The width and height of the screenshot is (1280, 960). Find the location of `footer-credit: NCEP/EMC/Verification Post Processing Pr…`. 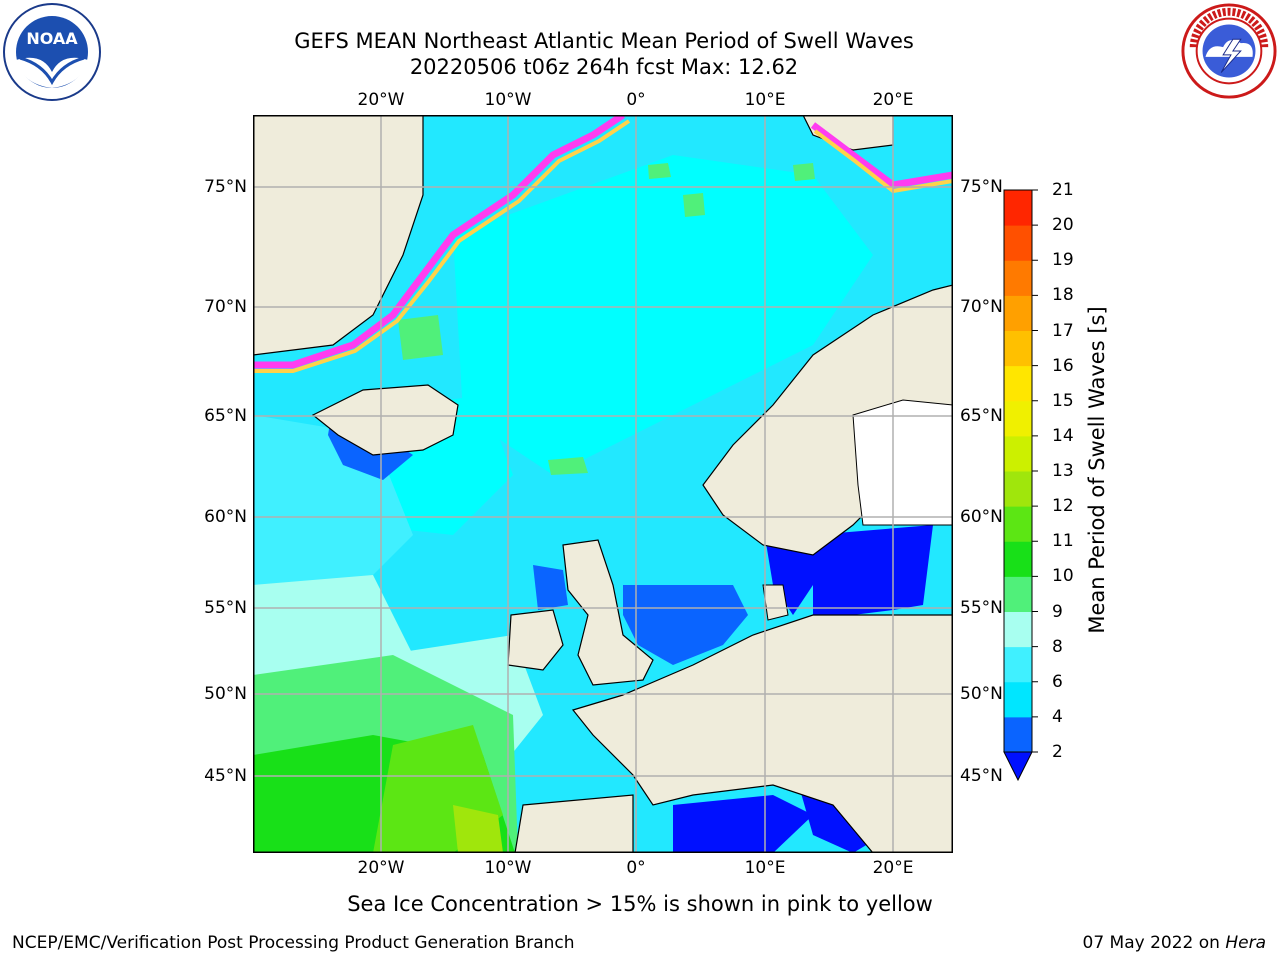

footer-credit: NCEP/EMC/Verification Post Processing Pr… is located at coordinates (293, 943).